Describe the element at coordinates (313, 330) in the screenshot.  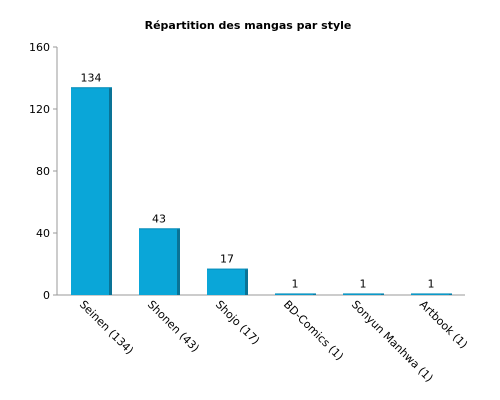
I see `x-tick-label: BD-Comics (1)` at that location.